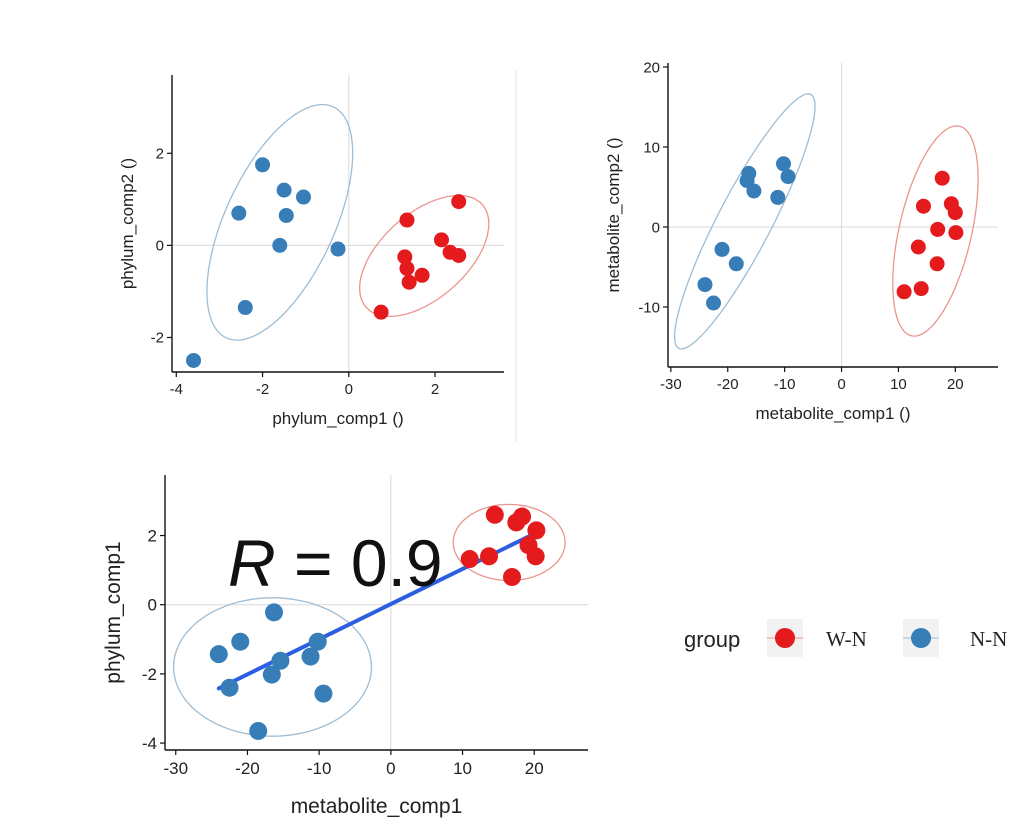 The width and height of the screenshot is (1018, 827). Describe the element at coordinates (785, 638) in the screenshot. I see `legend-key-wn-point` at that location.